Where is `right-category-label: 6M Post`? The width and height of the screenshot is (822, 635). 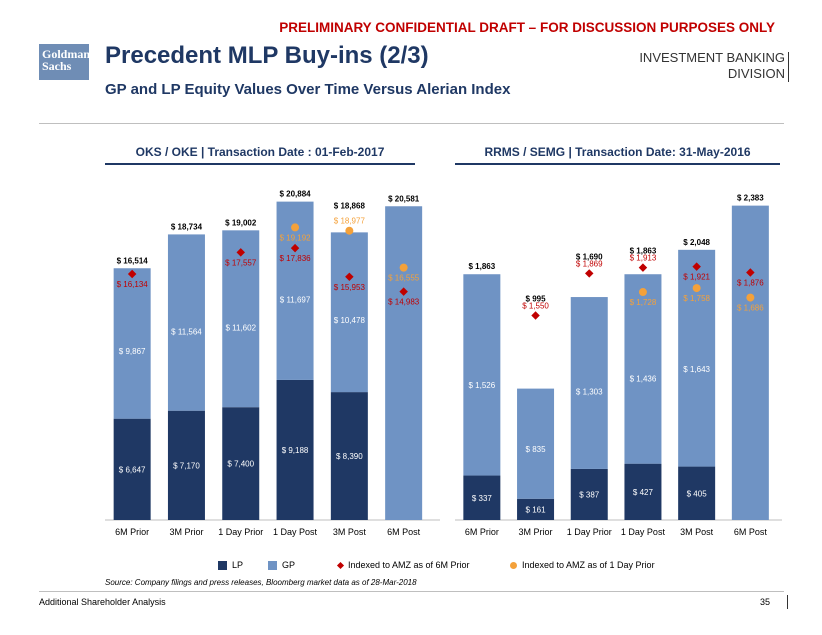
right-category-label: 6M Post is located at coordinates (751, 532).